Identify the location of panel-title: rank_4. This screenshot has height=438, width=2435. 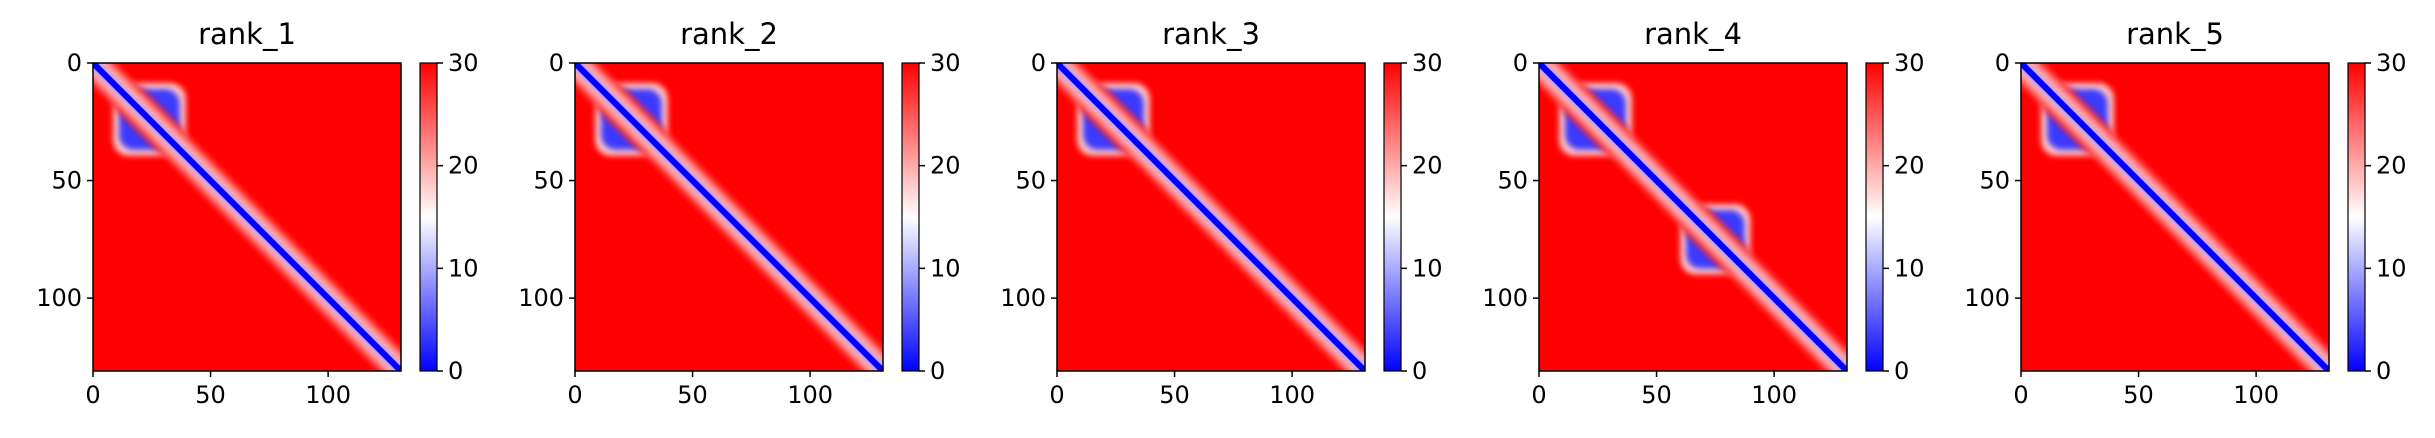
(1693, 34).